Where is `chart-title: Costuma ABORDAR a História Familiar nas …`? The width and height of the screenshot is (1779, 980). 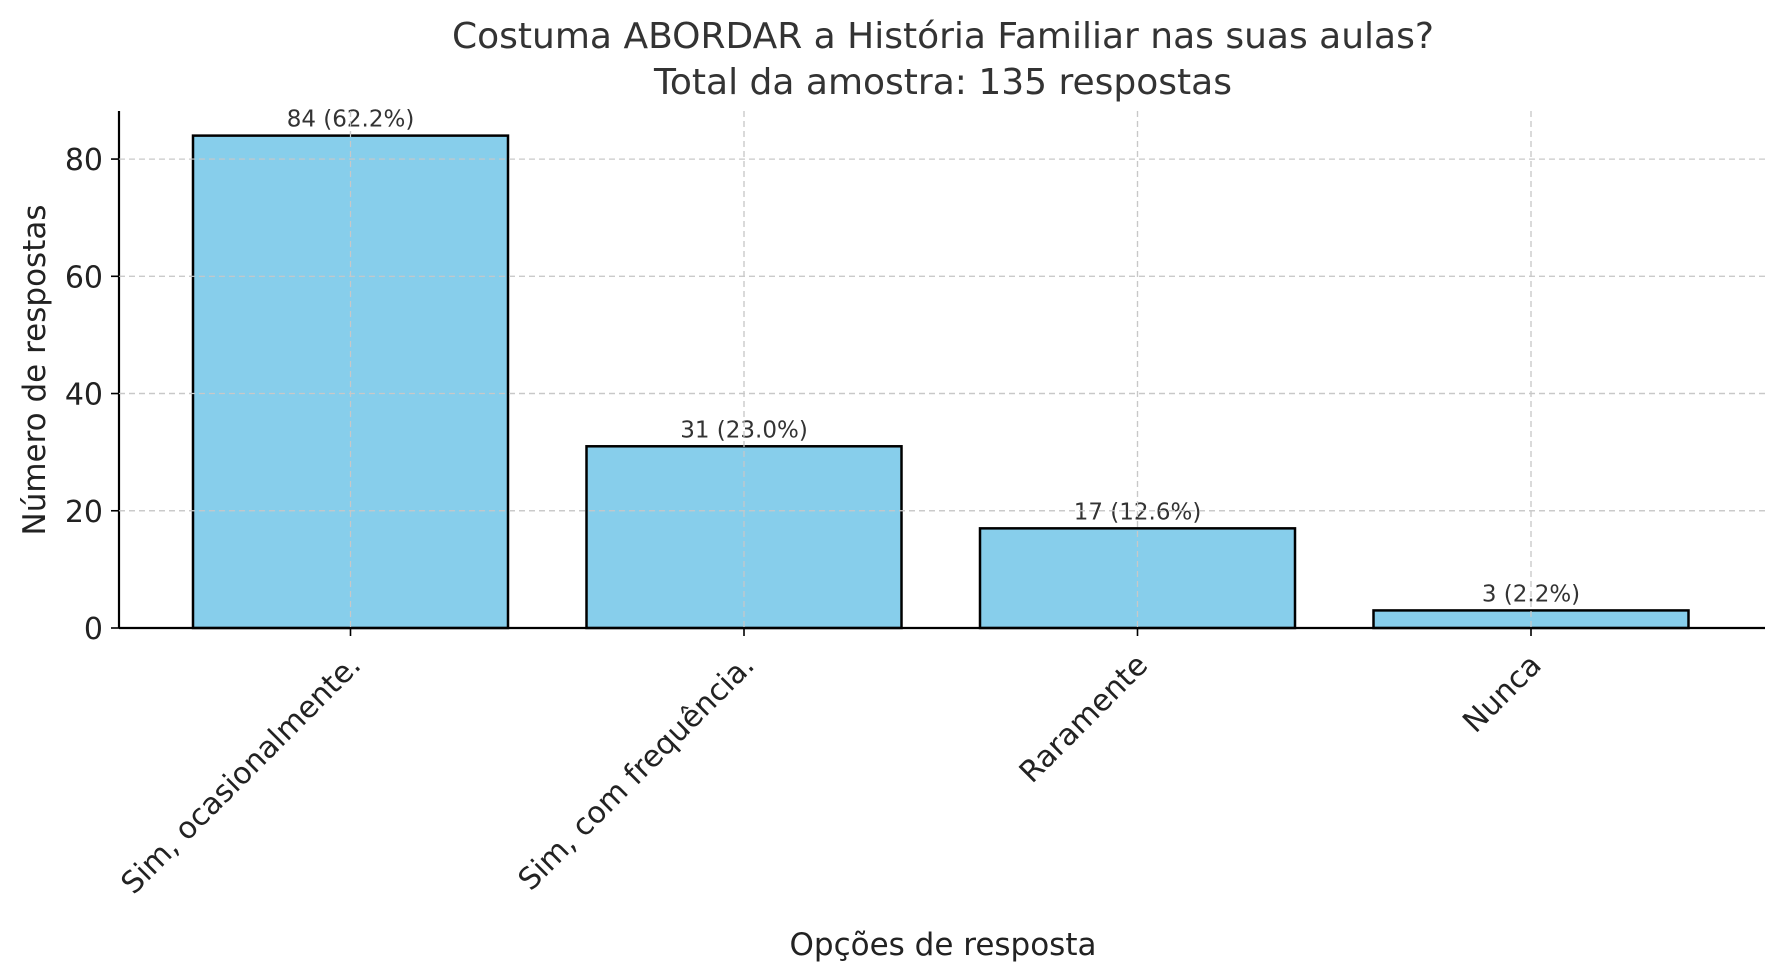
chart-title: Costuma ABORDAR a História Familiar nas … is located at coordinates (943, 36).